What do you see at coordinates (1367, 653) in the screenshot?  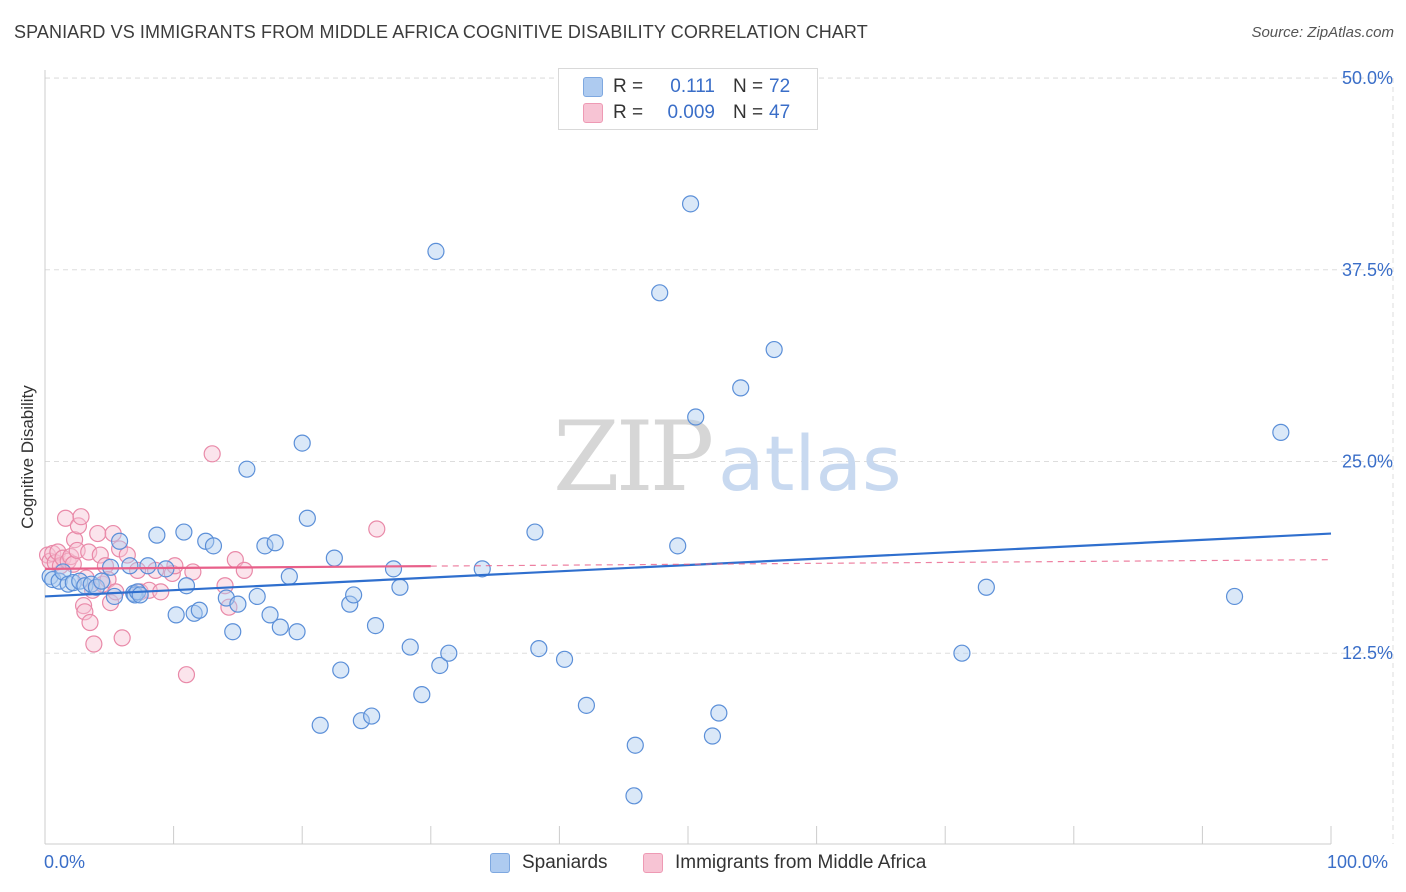 I see `y-tick-label: 12.5%` at bounding box center [1367, 653].